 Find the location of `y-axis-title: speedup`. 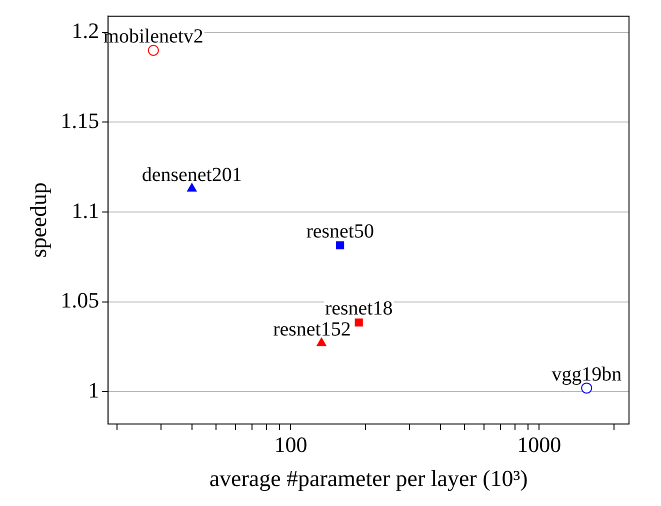

y-axis-title: speedup is located at coordinates (38, 220).